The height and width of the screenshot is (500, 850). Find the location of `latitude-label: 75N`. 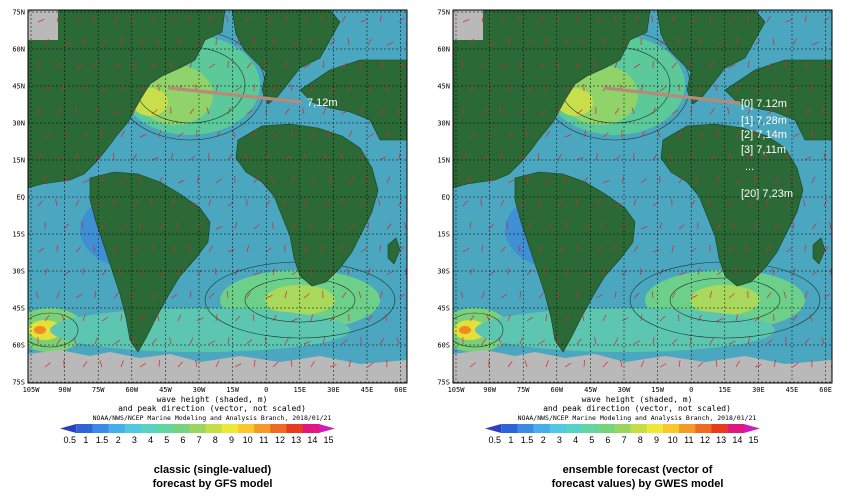

latitude-label: 75N is located at coordinates (443, 13).